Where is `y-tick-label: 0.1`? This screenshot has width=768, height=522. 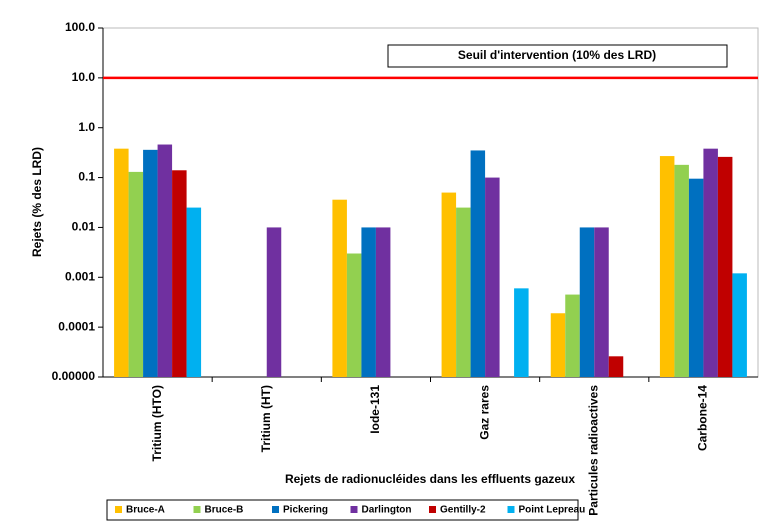
y-tick-label: 0.1 is located at coordinates (86, 177).